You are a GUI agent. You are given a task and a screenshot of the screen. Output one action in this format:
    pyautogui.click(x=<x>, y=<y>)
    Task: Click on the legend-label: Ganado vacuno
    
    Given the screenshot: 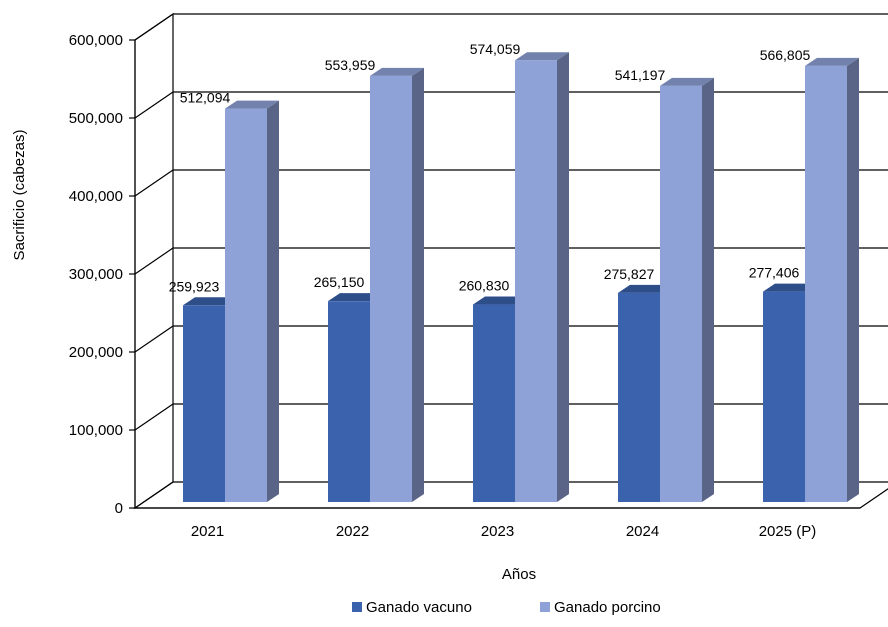 What is the action you would take?
    pyautogui.click(x=419, y=607)
    